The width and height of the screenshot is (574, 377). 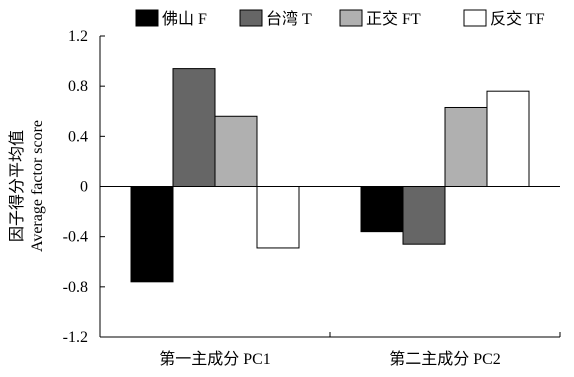 I want to click on y-tick-label: 0.8, so click(x=78, y=86).